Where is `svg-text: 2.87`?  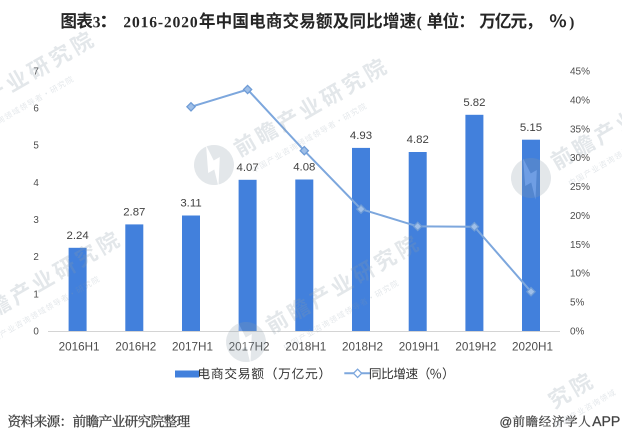 svg-text: 2.87 is located at coordinates (134, 213).